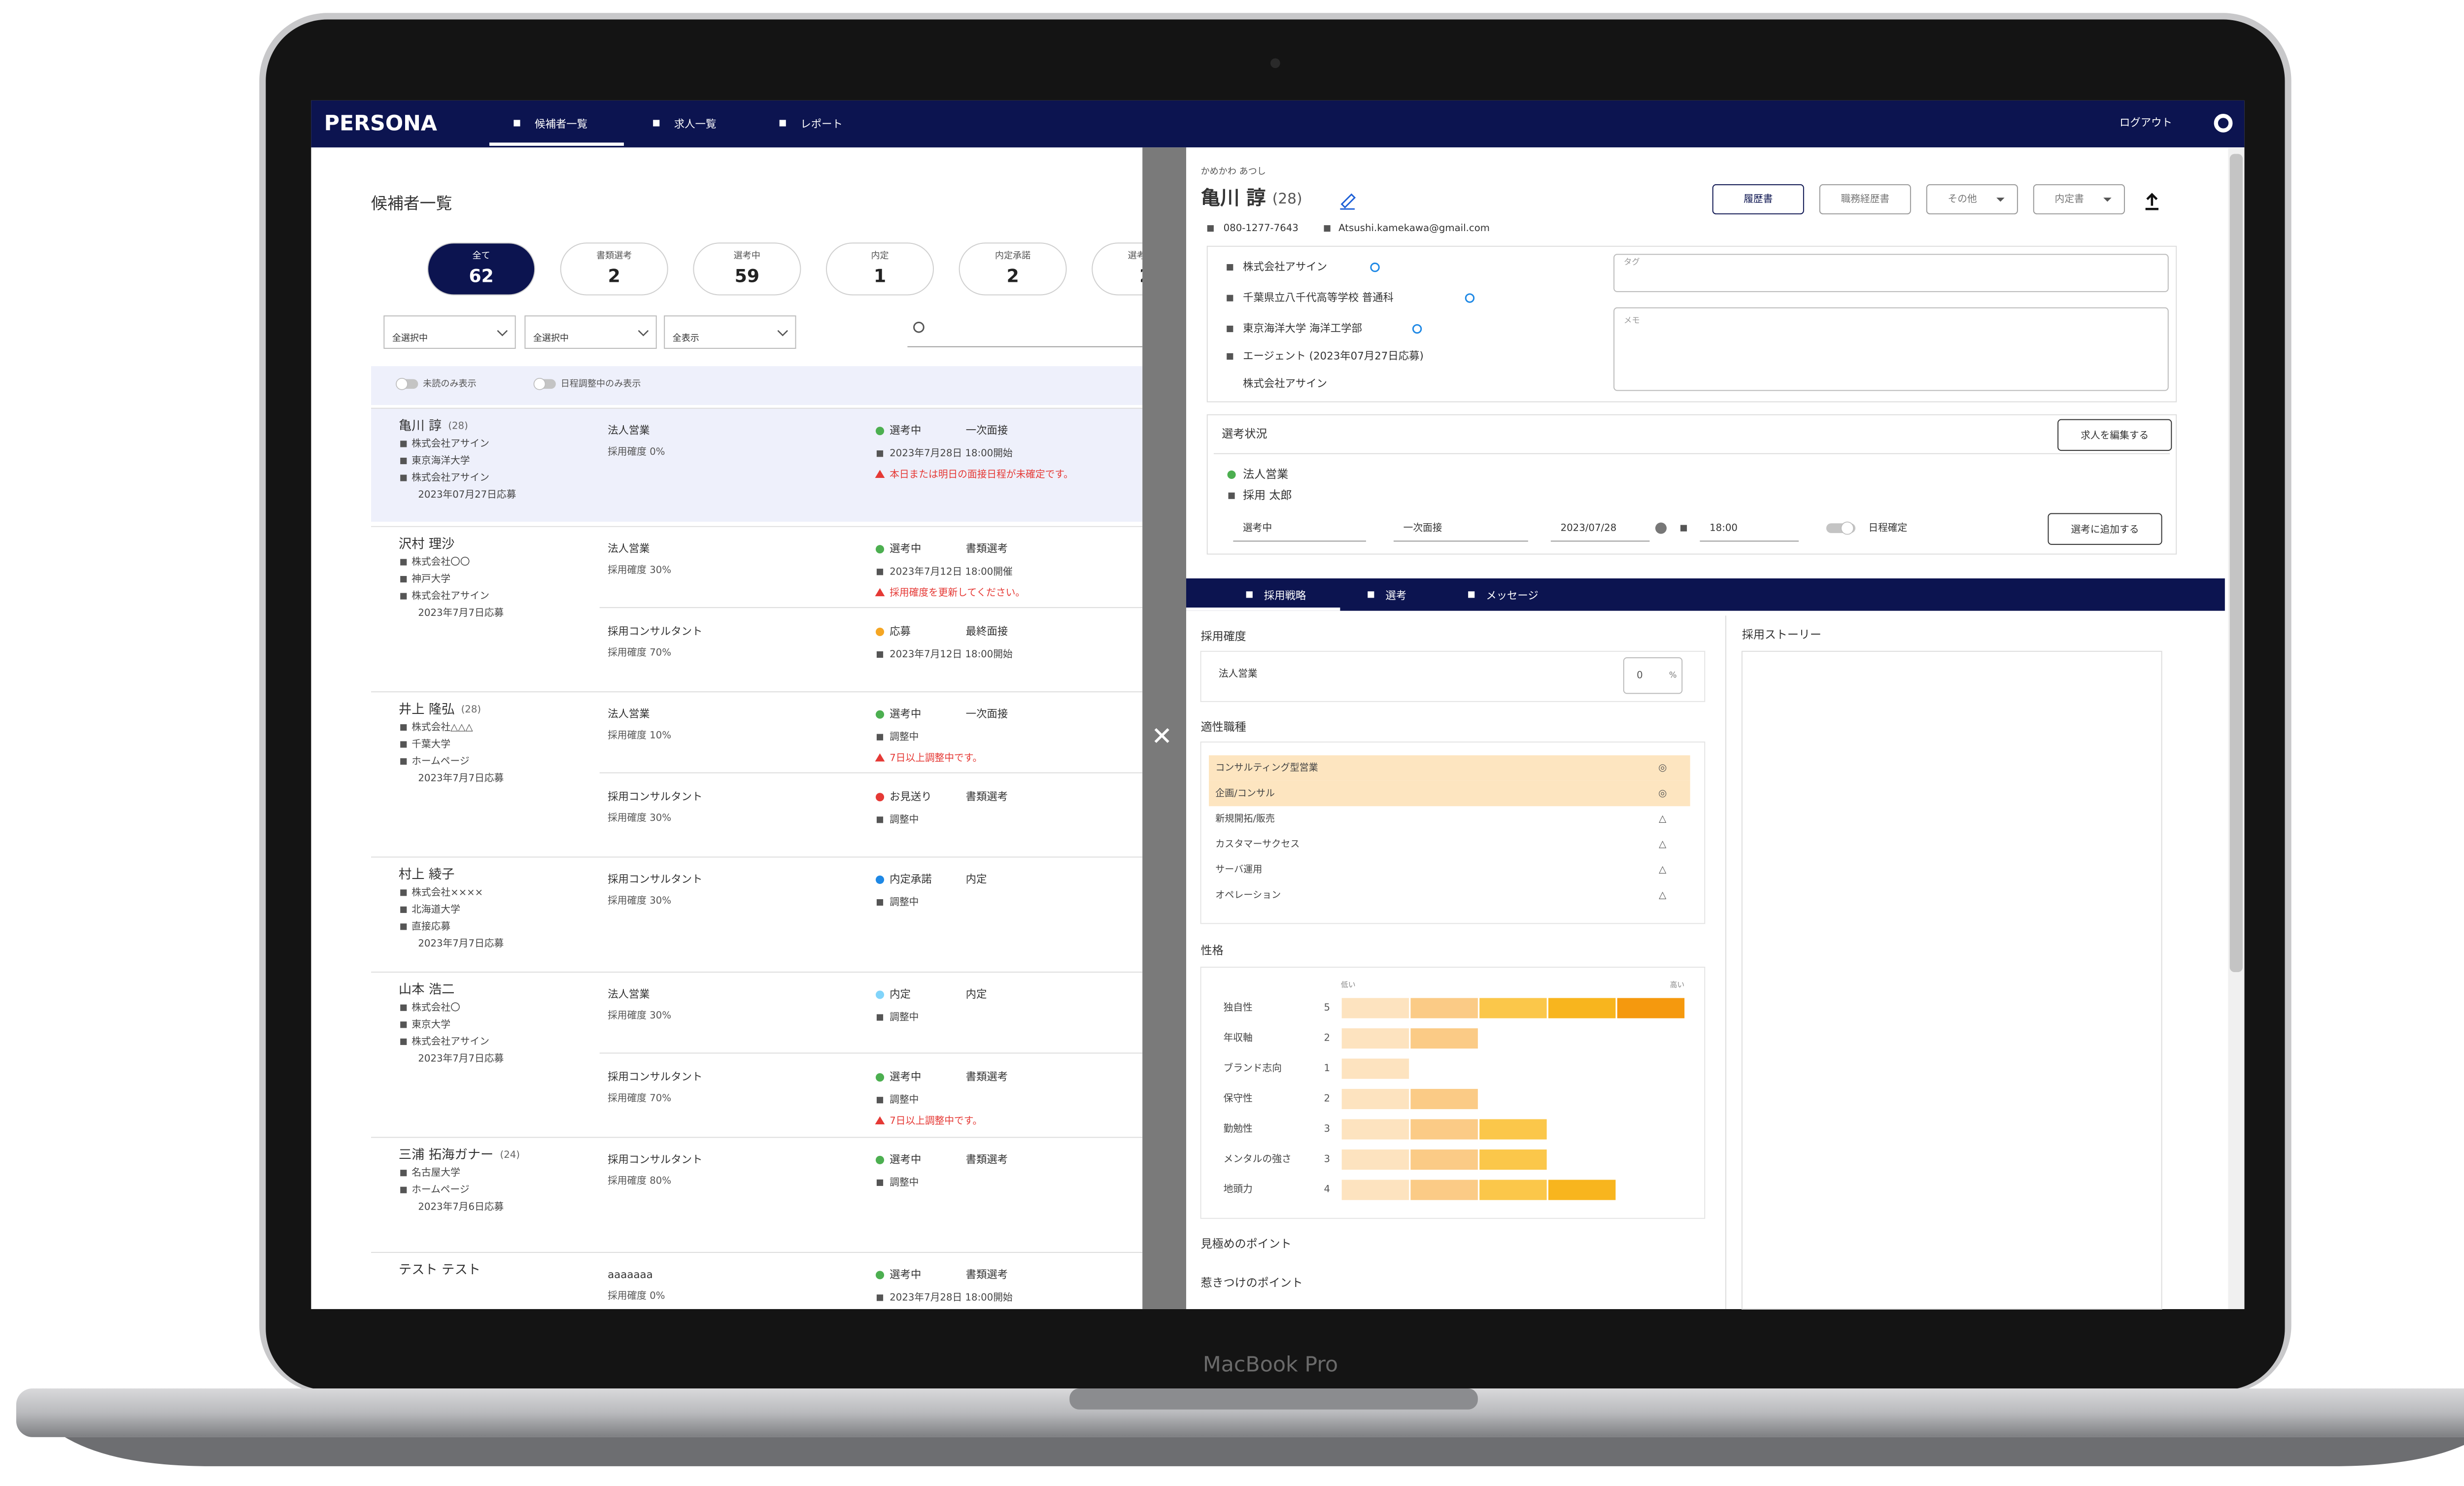 This screenshot has width=2464, height=1486. Describe the element at coordinates (695, 124) in the screenshot. I see `nav-tab: 求人一覧` at that location.